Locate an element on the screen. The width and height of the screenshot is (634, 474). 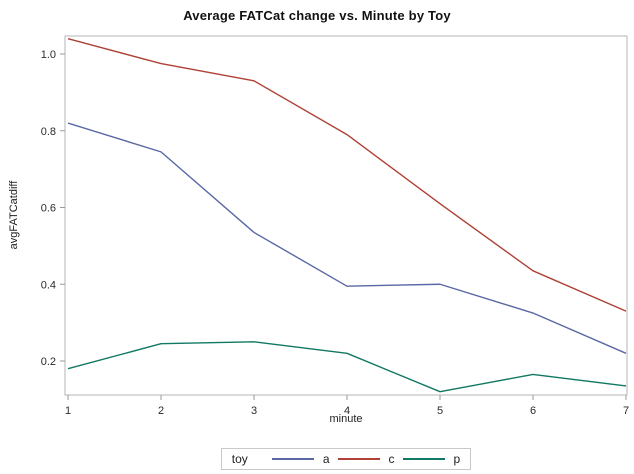
y-tick-label: 0.4 is located at coordinates (48, 285).